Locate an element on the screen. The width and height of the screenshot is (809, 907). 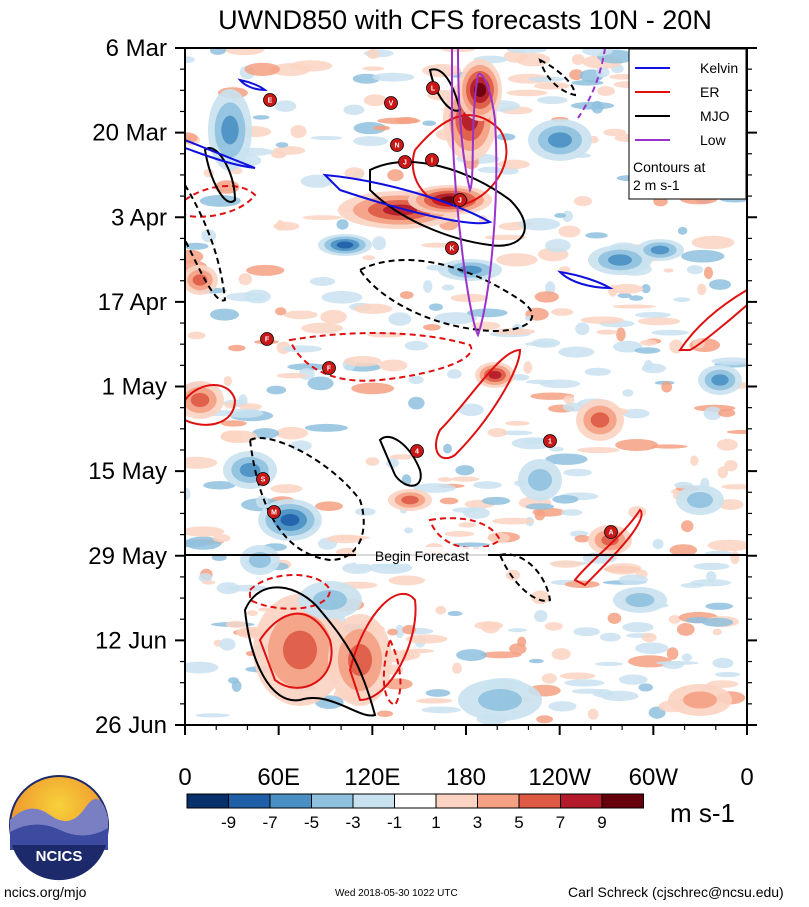
storm-marker-label: N is located at coordinates (396, 146).